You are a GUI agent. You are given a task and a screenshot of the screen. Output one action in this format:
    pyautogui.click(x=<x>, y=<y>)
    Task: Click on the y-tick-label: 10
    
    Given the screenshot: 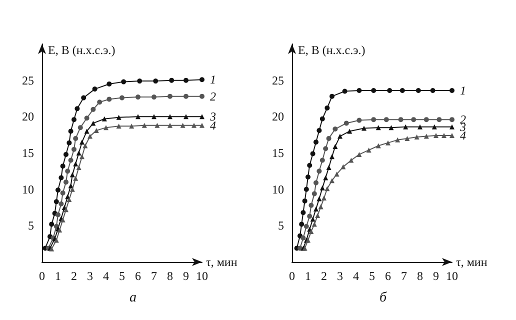 What is the action you would take?
    pyautogui.click(x=28, y=189)
    